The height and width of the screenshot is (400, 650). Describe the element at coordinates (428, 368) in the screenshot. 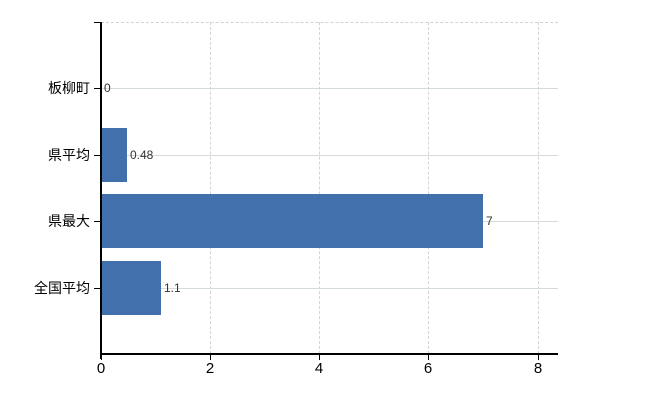

I see `x-tick-label: 6` at that location.